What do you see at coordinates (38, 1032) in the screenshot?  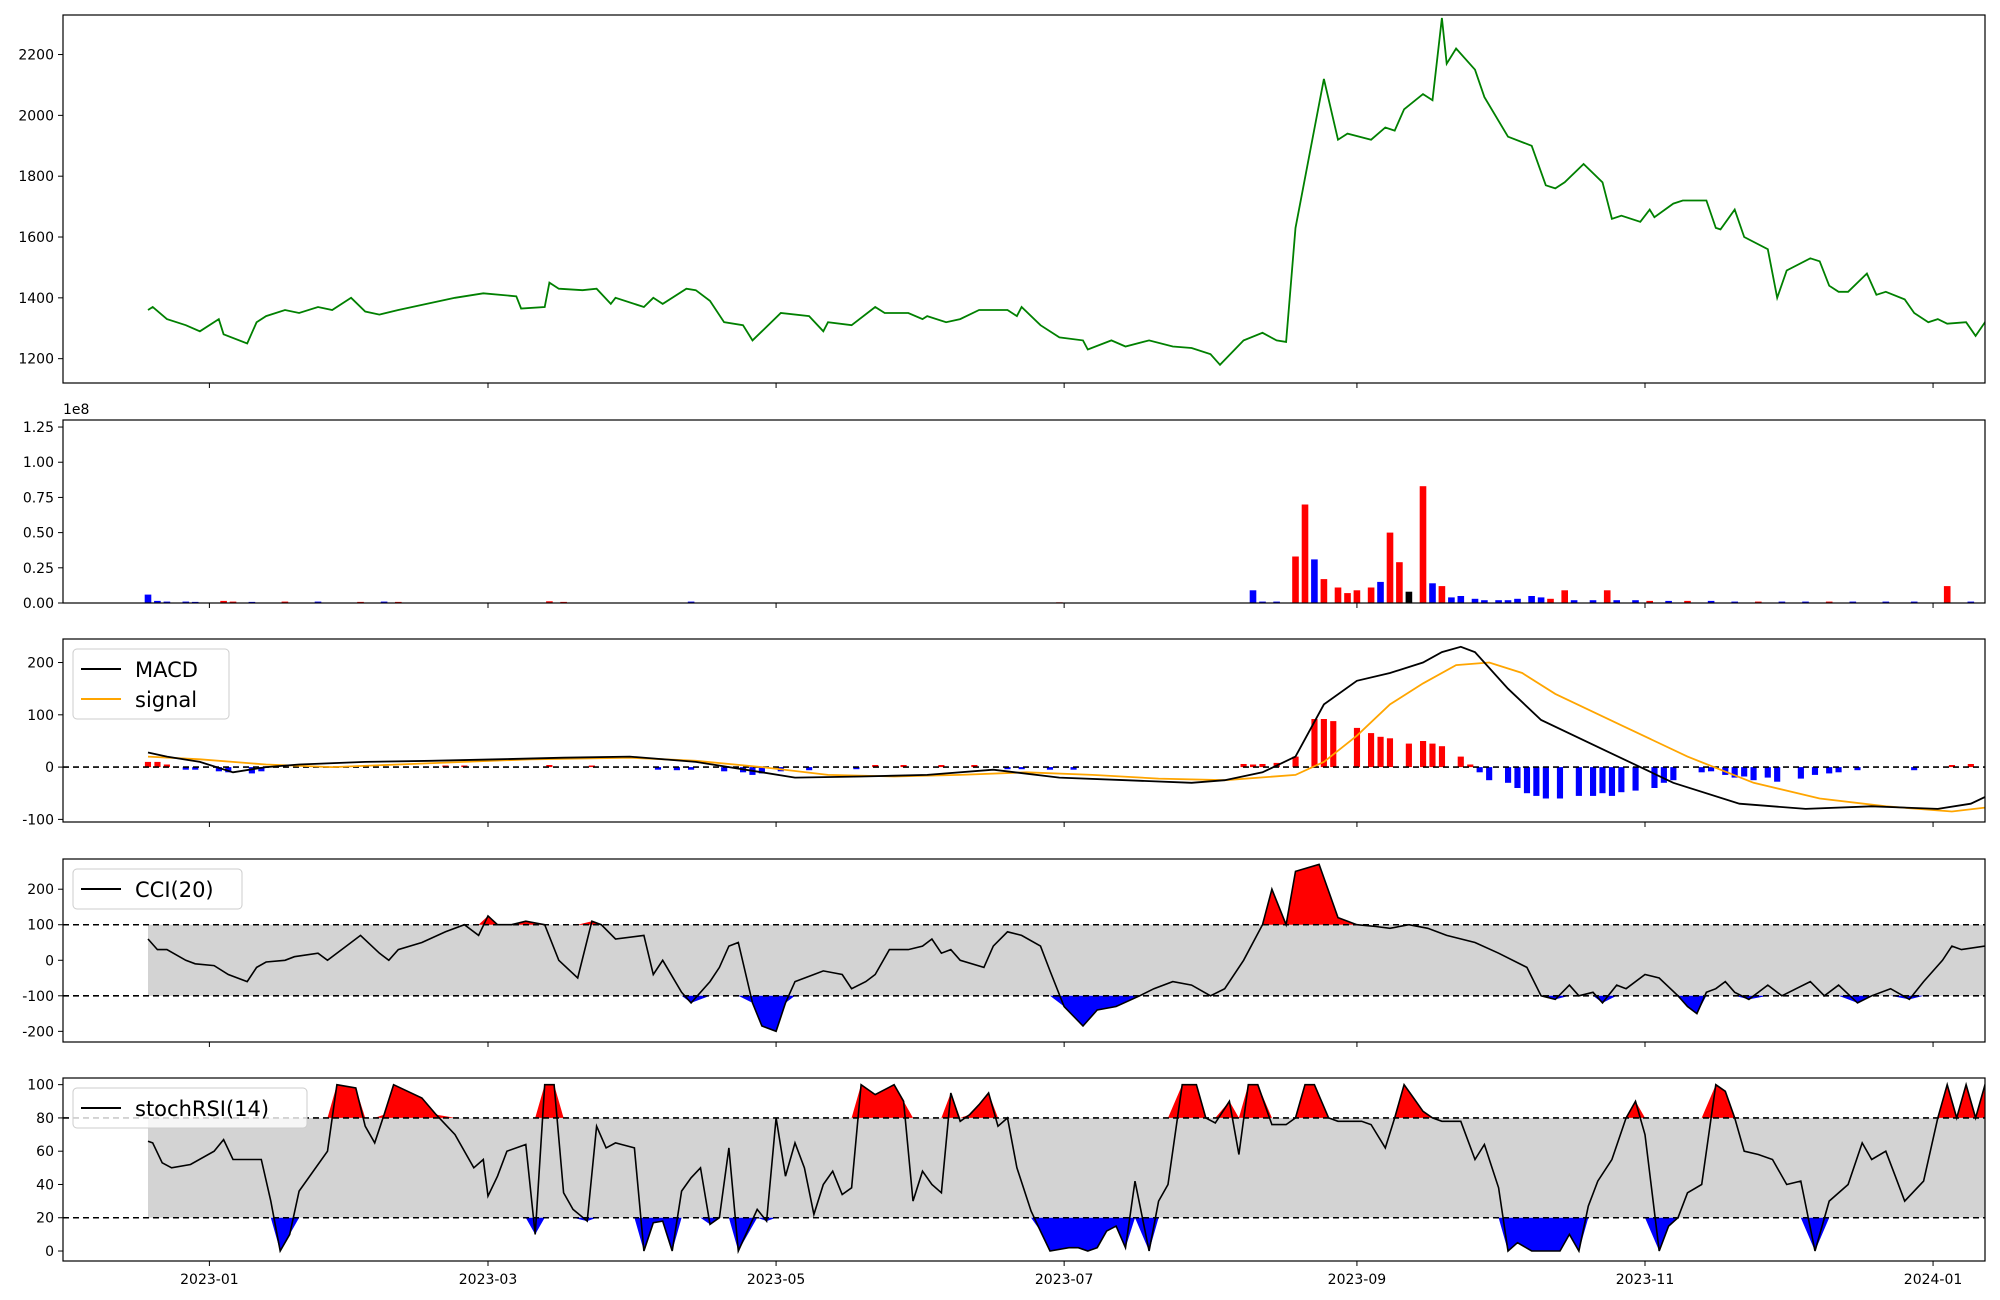 I see `cci-ytick-label: -200` at bounding box center [38, 1032].